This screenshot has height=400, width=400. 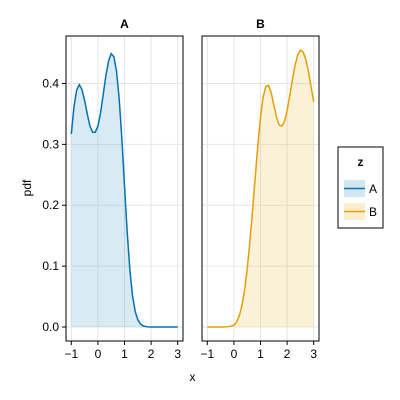 I want to click on panel-a-title: A, so click(x=124, y=24).